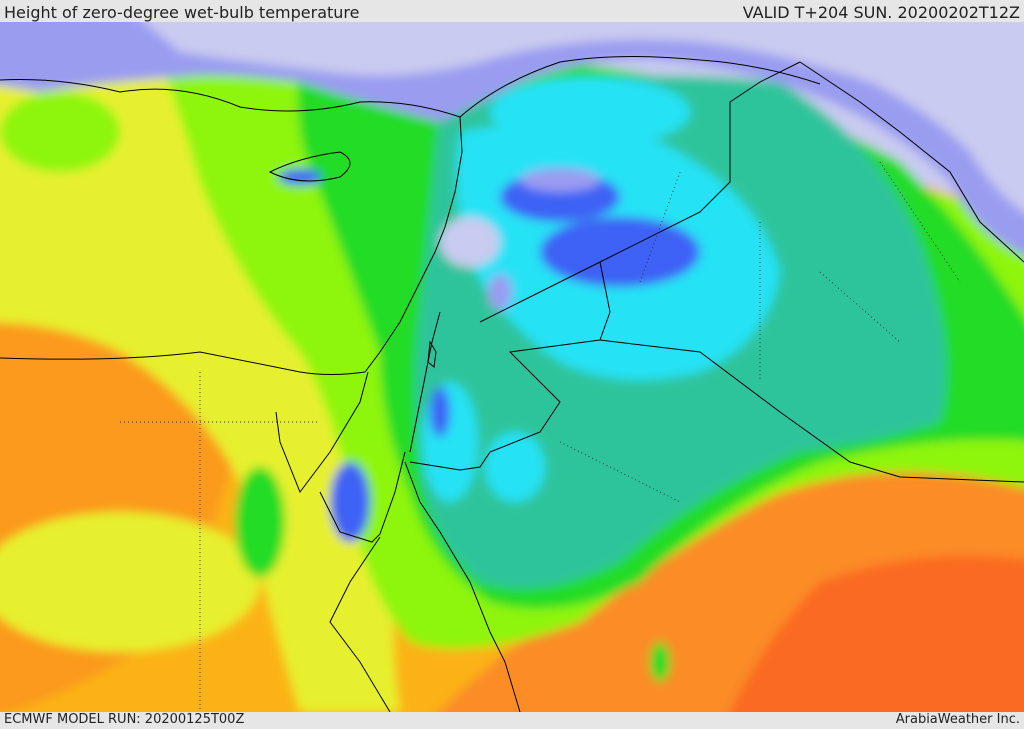 The image size is (1024, 729). What do you see at coordinates (432, 354) in the screenshot?
I see `dead-sea` at bounding box center [432, 354].